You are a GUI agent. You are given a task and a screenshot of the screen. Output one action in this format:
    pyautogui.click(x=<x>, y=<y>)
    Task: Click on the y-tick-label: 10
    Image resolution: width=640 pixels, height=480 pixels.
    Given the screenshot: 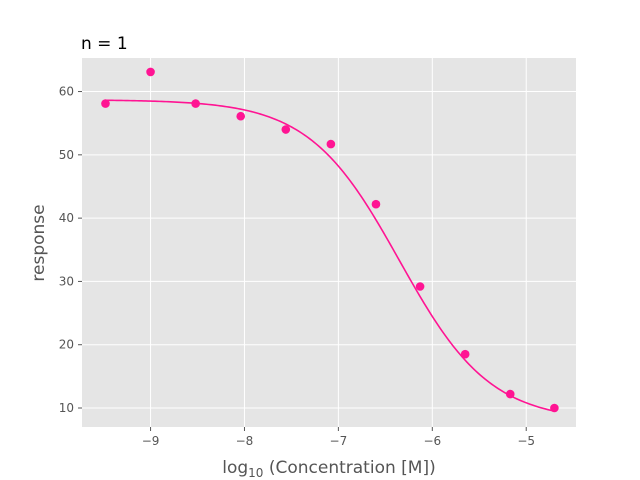 What is the action you would take?
    pyautogui.click(x=66, y=408)
    